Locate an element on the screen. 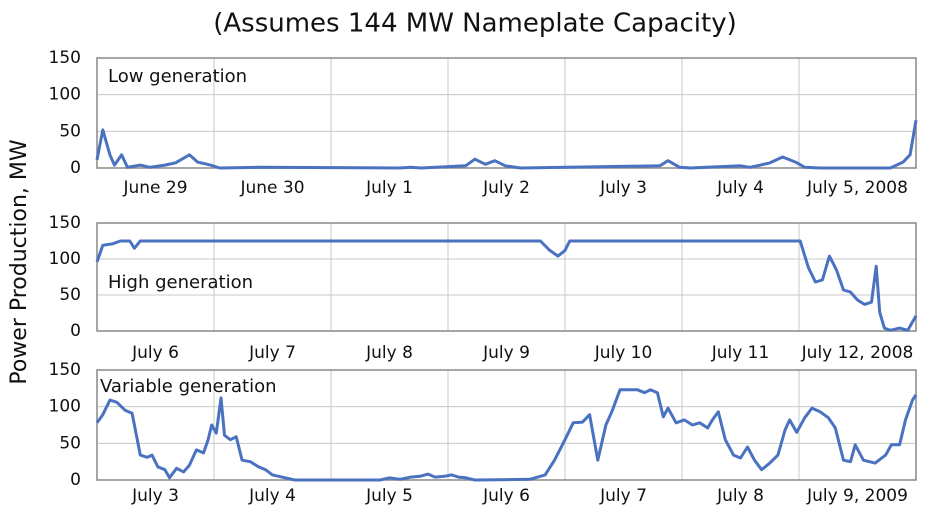 The width and height of the screenshot is (930, 510). annotation: Variable generation is located at coordinates (188, 386).